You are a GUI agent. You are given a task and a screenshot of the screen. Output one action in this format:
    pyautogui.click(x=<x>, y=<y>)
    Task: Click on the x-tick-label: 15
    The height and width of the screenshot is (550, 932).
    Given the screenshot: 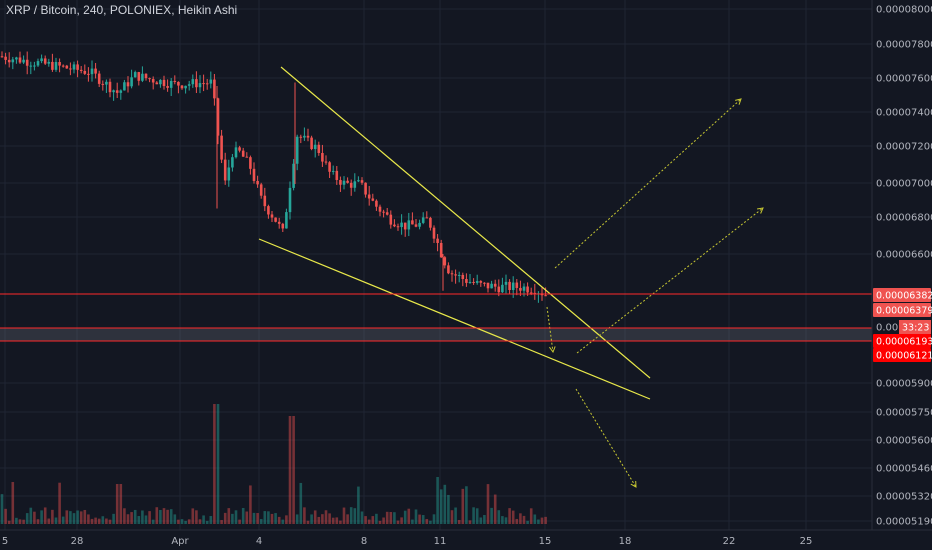 What is the action you would take?
    pyautogui.click(x=545, y=541)
    